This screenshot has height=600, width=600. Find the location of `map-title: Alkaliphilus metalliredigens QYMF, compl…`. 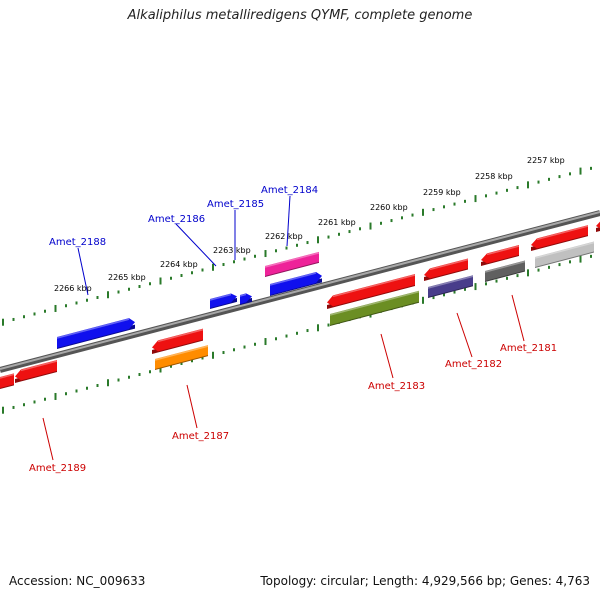

map-title: Alkaliphilus metalliredigens QYMF, compl… is located at coordinates (300, 15).